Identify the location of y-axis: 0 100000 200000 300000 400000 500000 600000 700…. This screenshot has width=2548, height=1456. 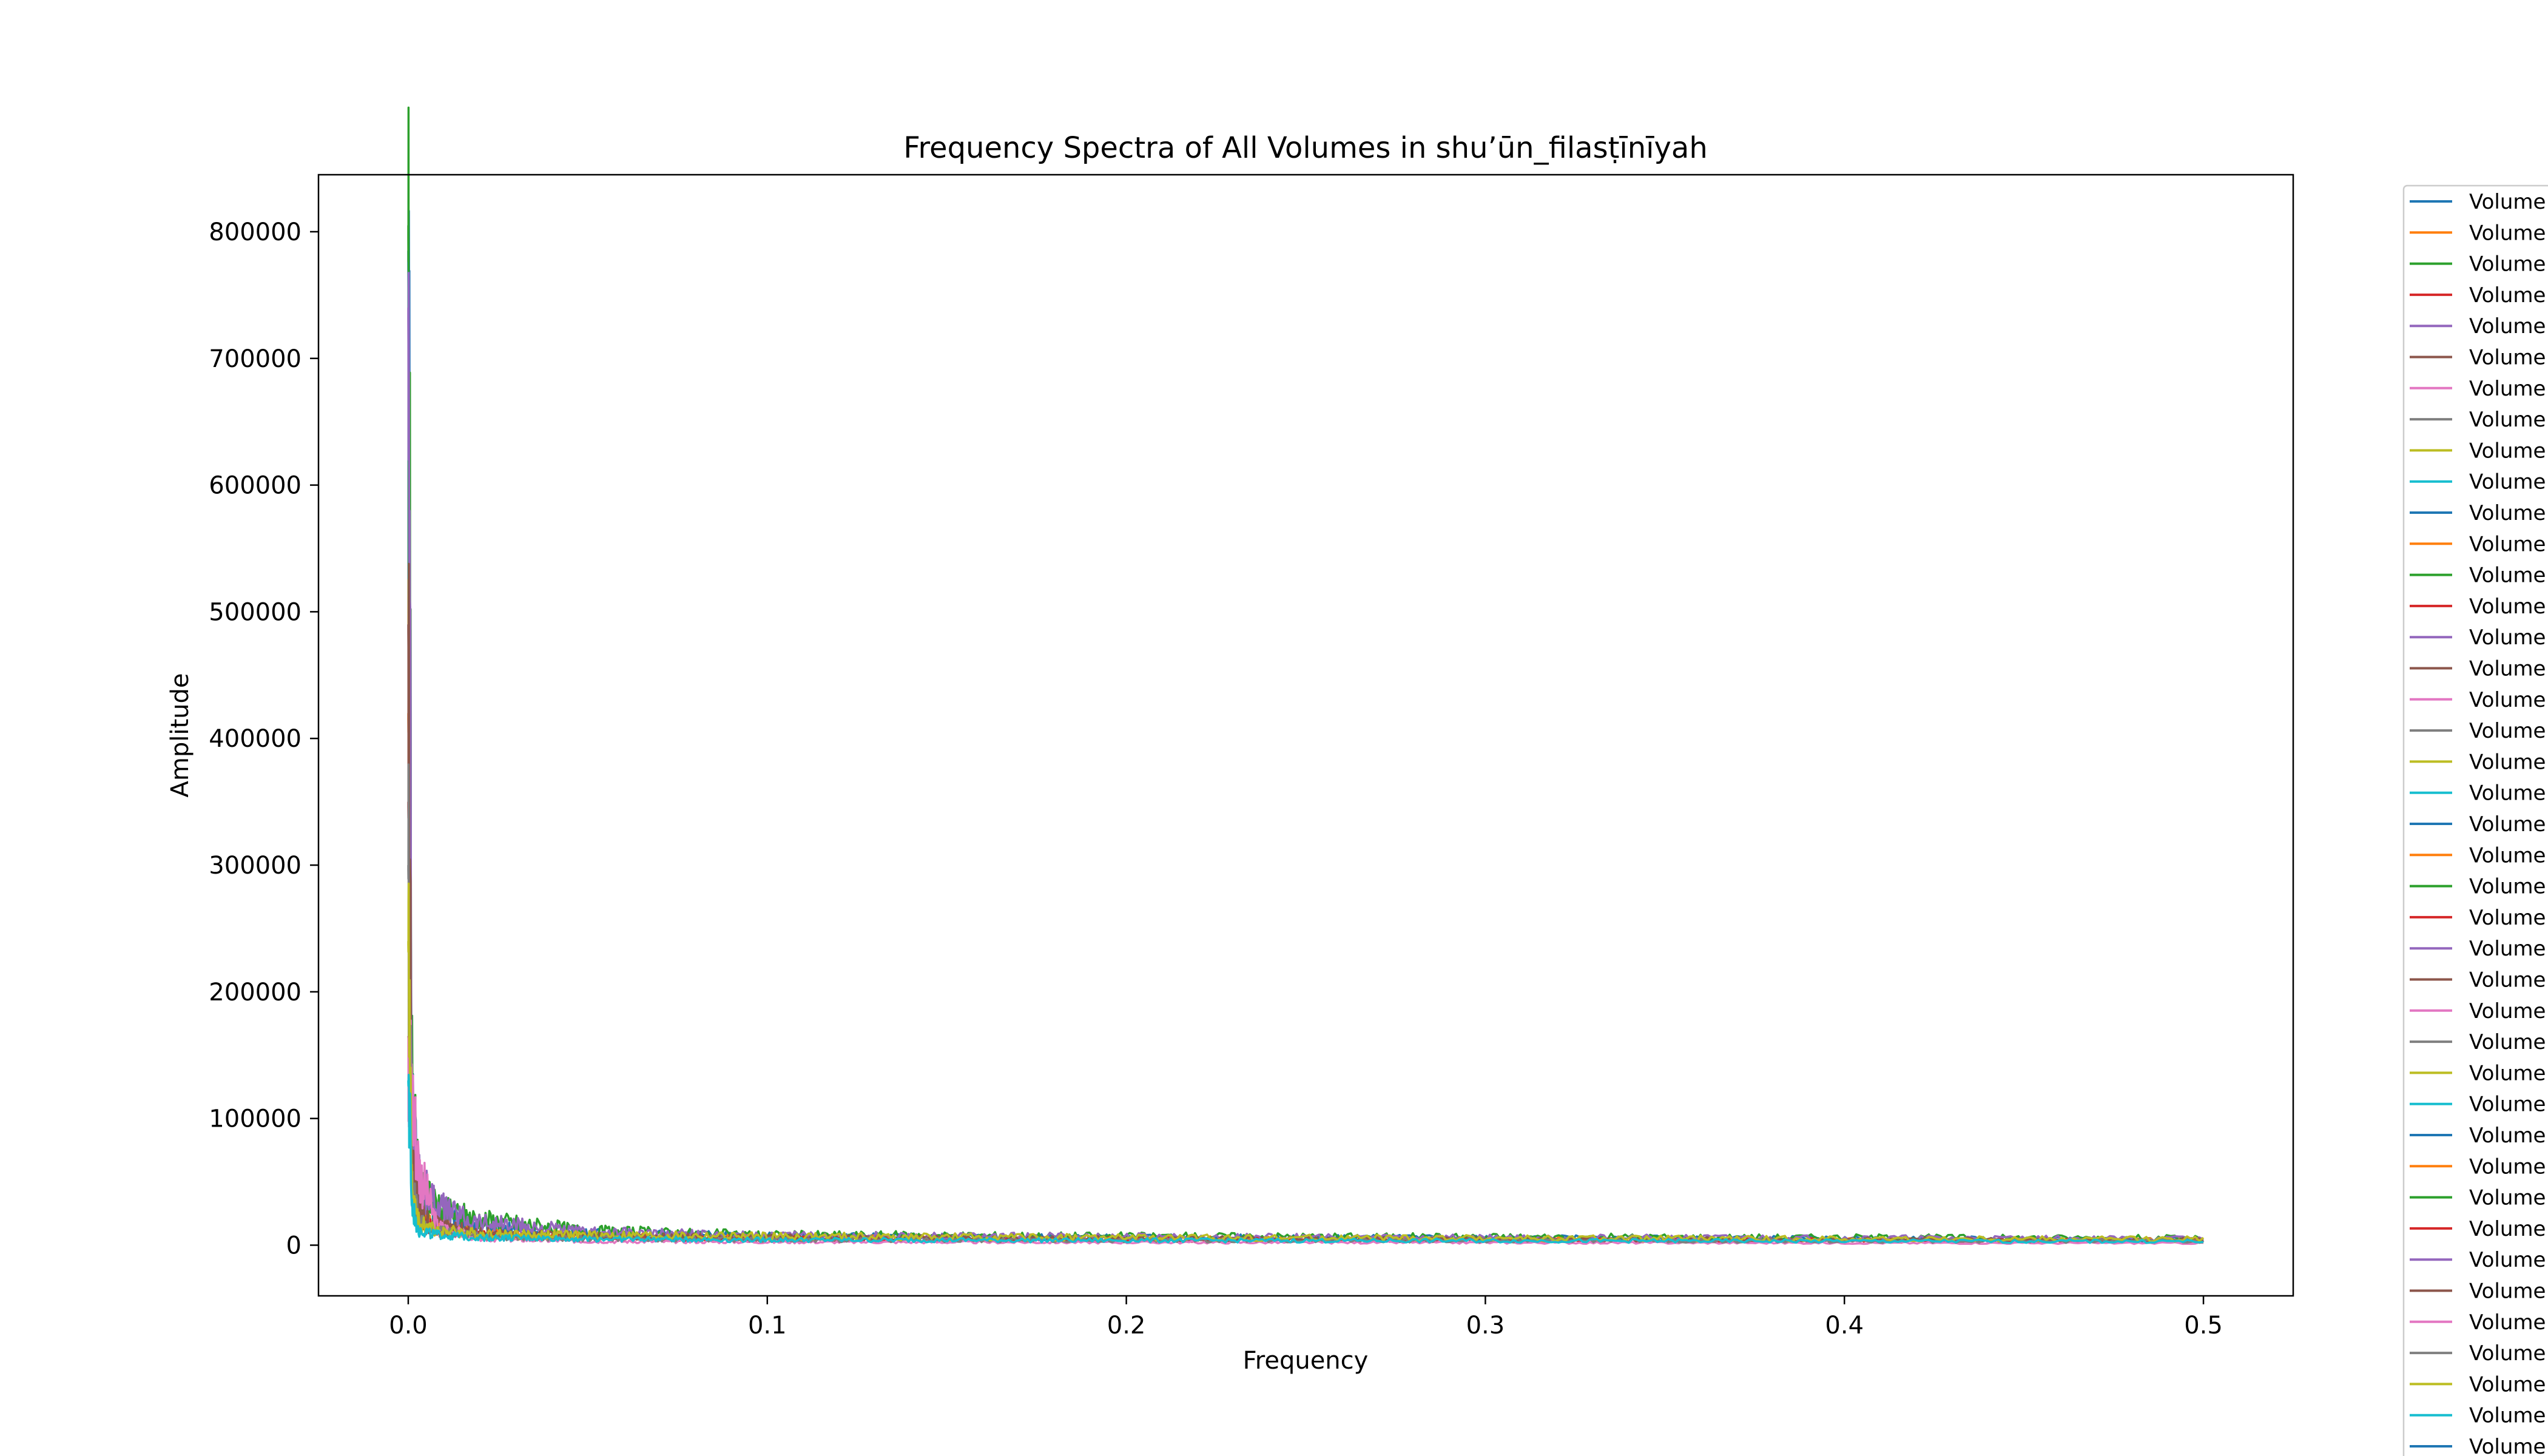
(263, 738).